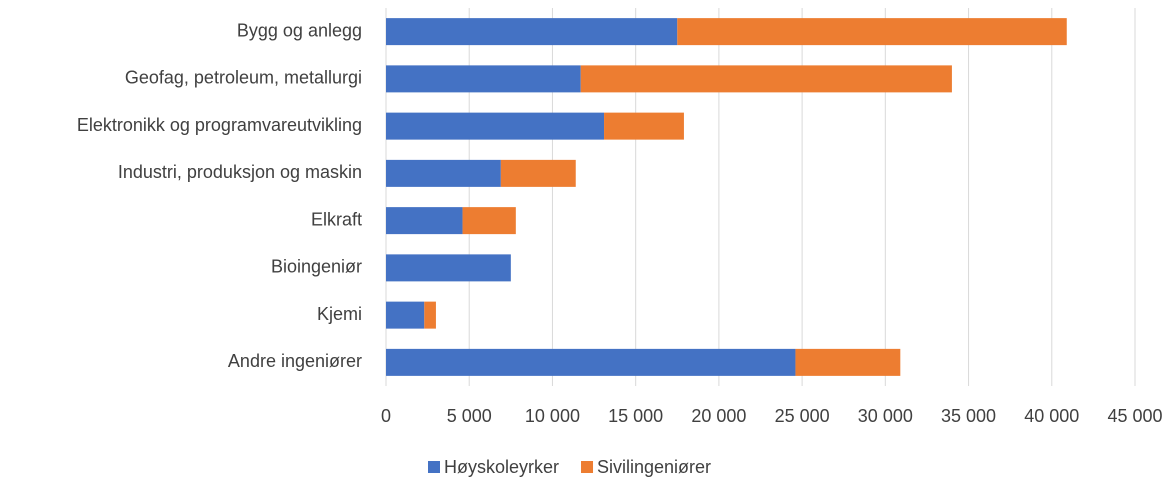 The width and height of the screenshot is (1175, 484). Describe the element at coordinates (1051, 416) in the screenshot. I see `x-tick-label: 40 000` at that location.